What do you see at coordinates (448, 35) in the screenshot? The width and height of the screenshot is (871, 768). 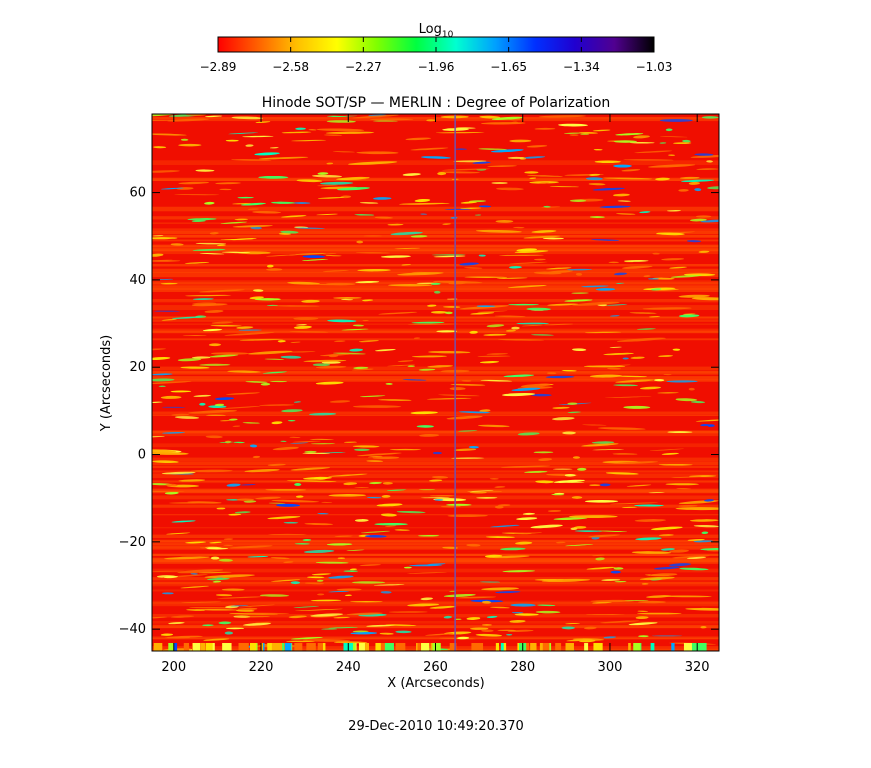 I see `colorbar-title-sub: 10` at bounding box center [448, 35].